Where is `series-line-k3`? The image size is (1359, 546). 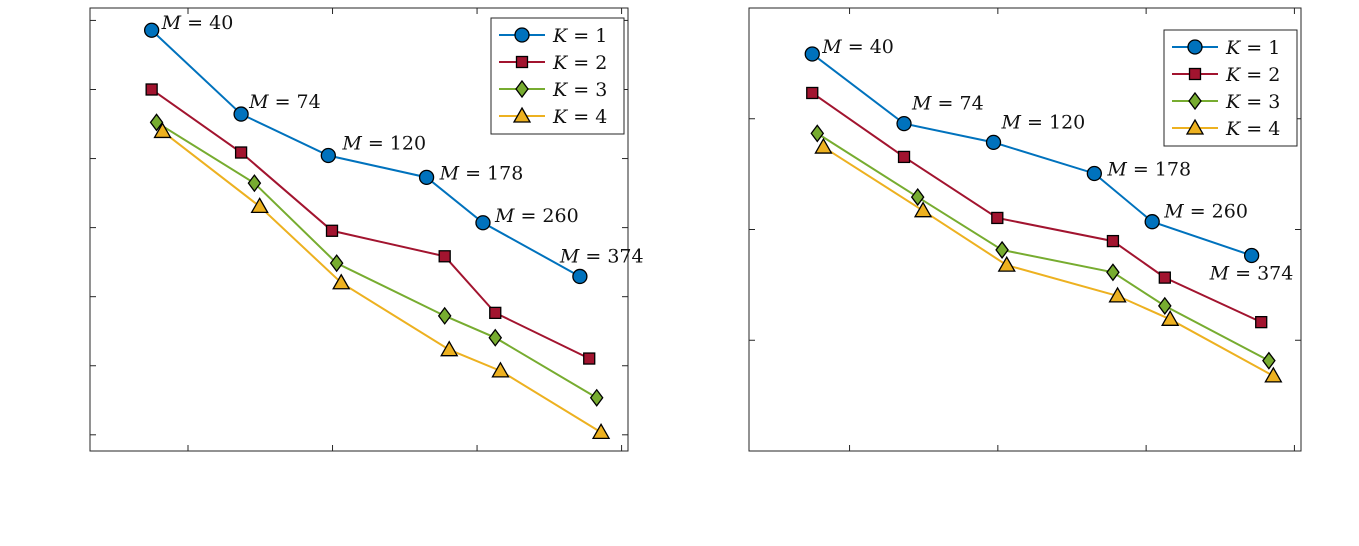
series-line-k3 is located at coordinates (1043, 247).